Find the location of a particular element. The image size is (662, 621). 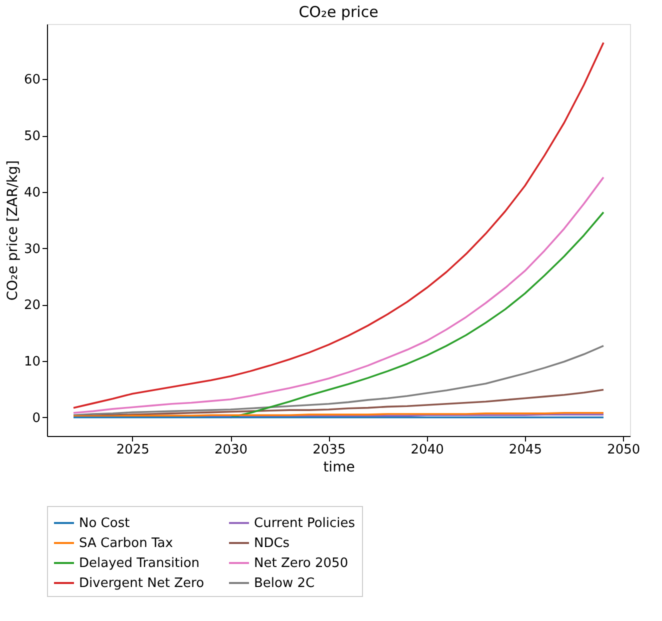

legend-label: Divergent Net Zero is located at coordinates (141, 583).